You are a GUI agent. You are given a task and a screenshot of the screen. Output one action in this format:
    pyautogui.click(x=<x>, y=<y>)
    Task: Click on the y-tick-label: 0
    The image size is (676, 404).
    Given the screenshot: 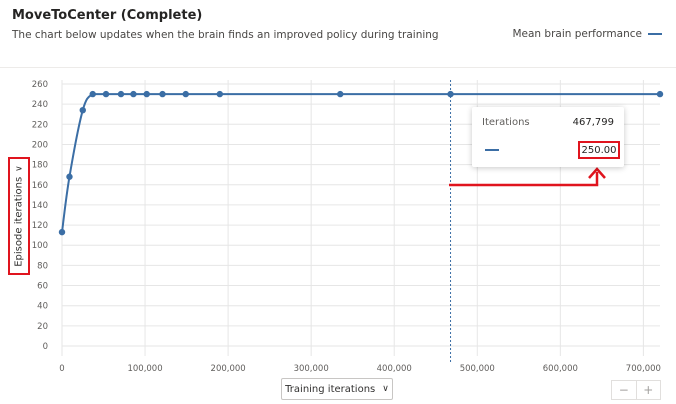 What is the action you would take?
    pyautogui.click(x=45, y=347)
    